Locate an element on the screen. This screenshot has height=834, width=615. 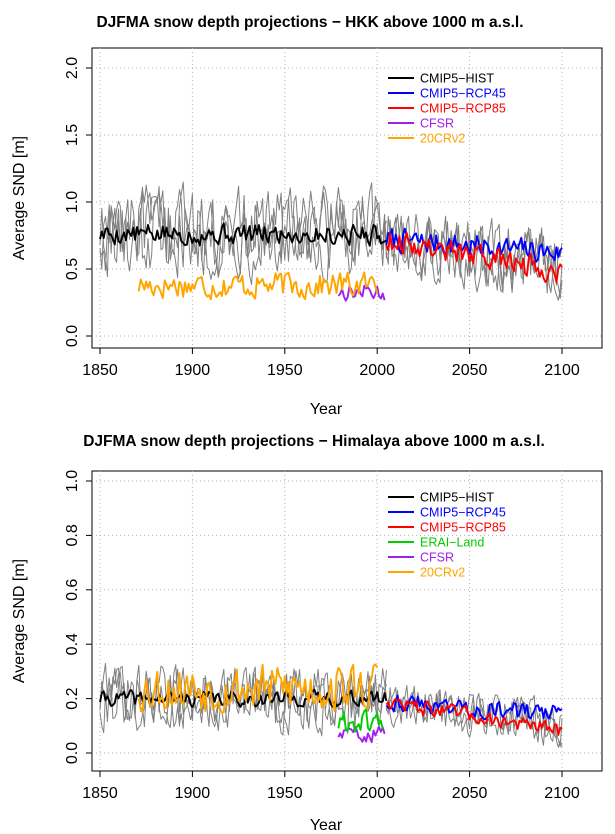
y-tick-label: 0.4 is located at coordinates (72, 644).